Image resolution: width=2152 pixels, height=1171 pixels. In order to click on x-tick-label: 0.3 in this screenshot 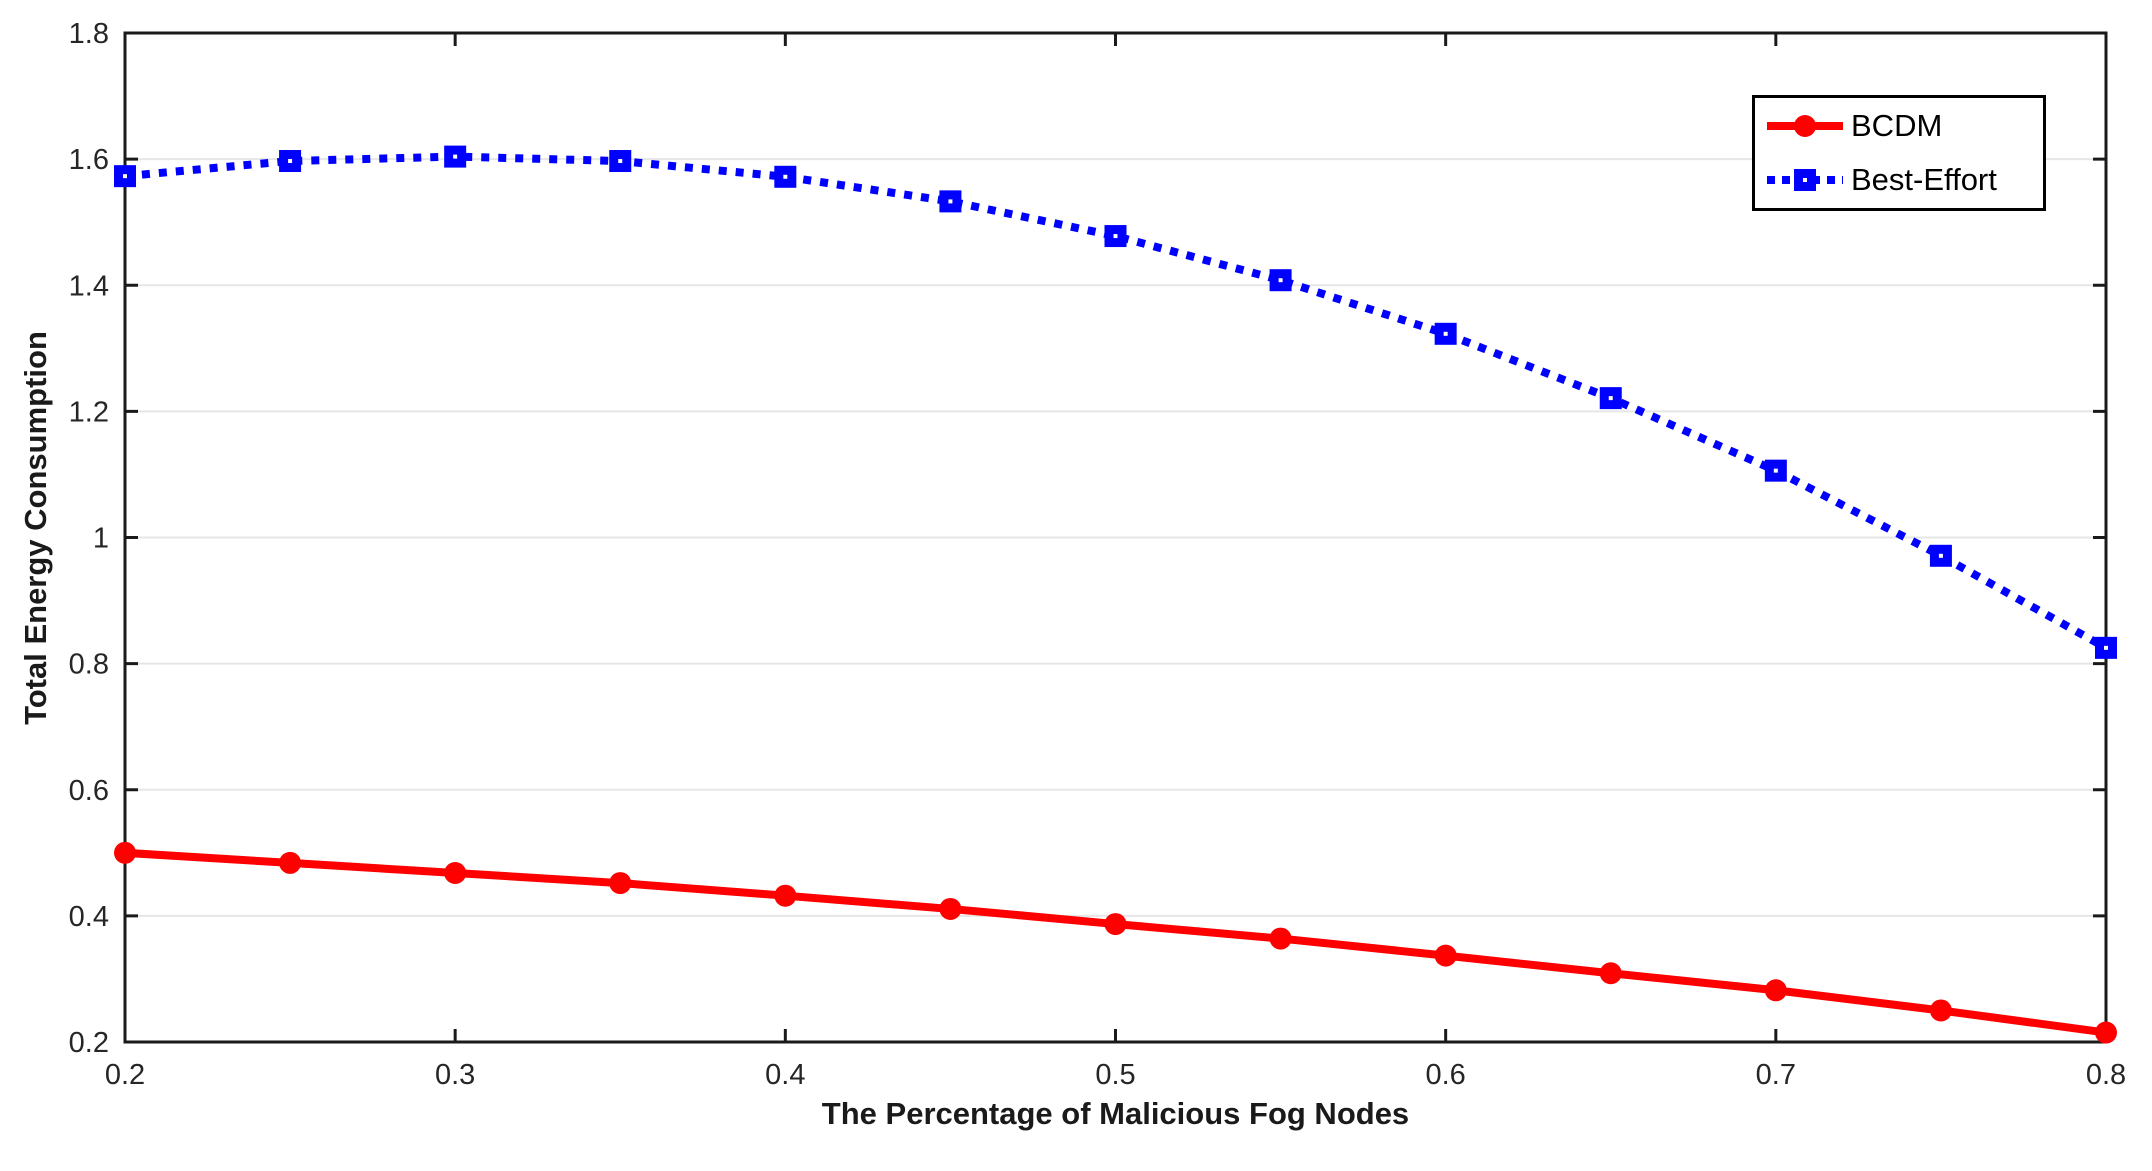, I will do `click(455, 1075)`.